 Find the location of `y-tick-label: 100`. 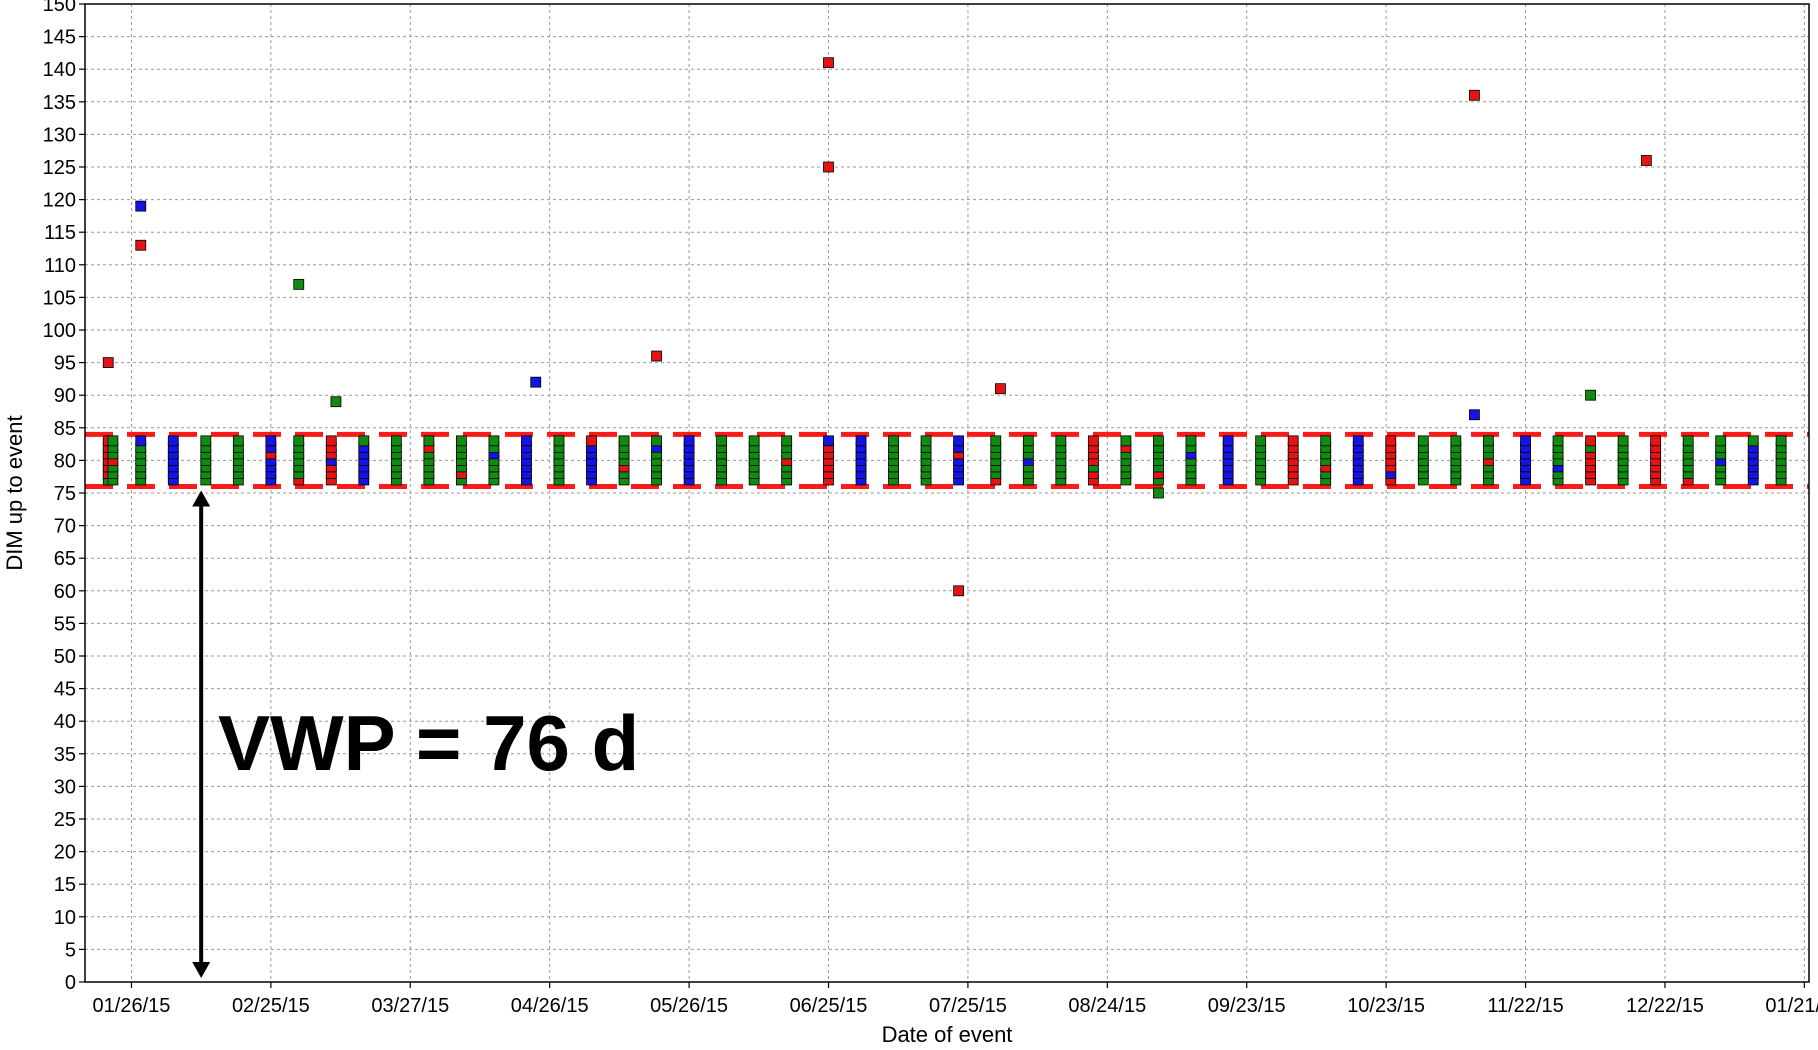

y-tick-label: 100 is located at coordinates (59, 331).